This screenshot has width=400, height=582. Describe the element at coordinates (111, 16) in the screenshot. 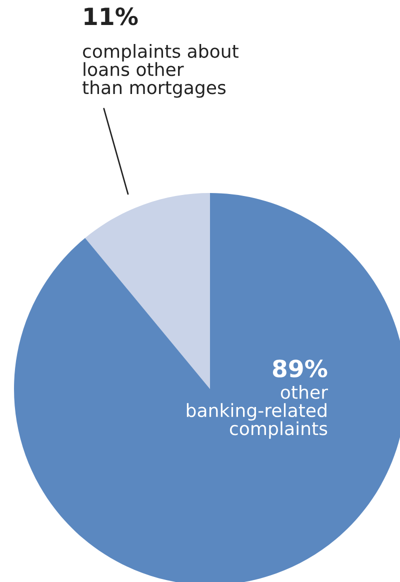

I see `data-label: 11%` at that location.